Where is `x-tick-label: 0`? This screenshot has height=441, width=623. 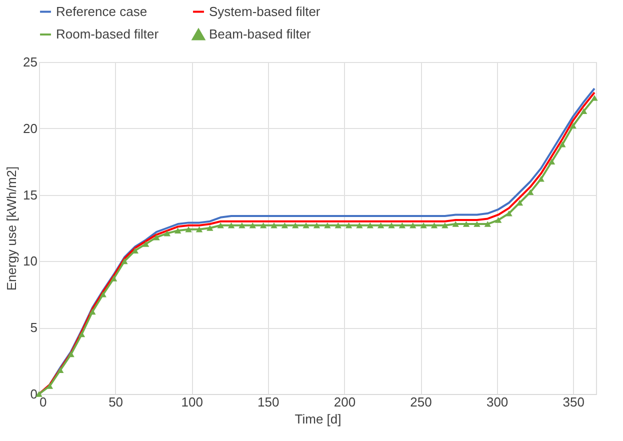
x-tick-label: 0 is located at coordinates (43, 402).